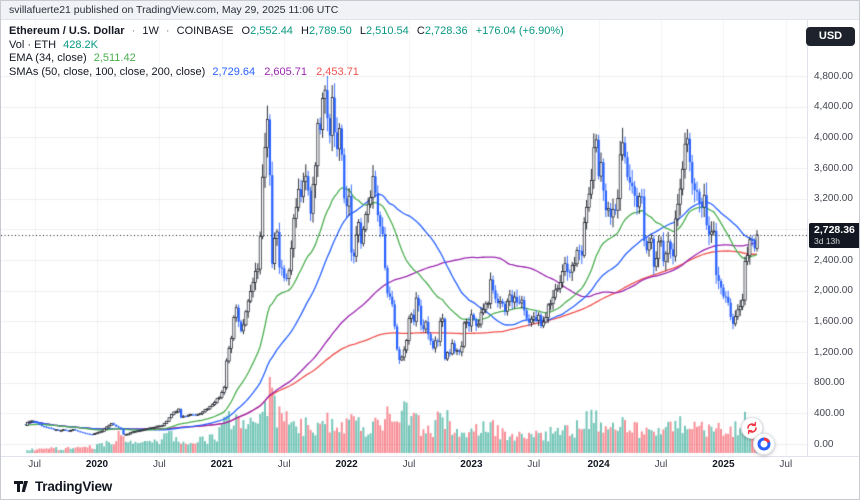  Describe the element at coordinates (271, 31) in the screenshot. I see `open-value: 2,552.44` at that location.